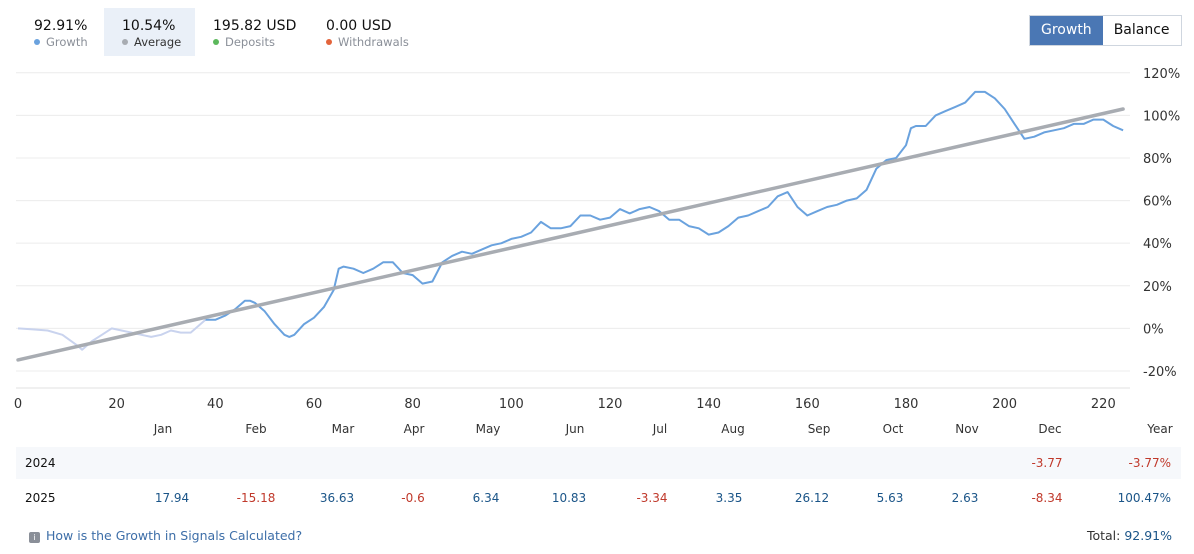 This screenshot has height=554, width=1194. Describe the element at coordinates (1144, 498) in the screenshot. I see `year-total-cell: 100.47%` at that location.